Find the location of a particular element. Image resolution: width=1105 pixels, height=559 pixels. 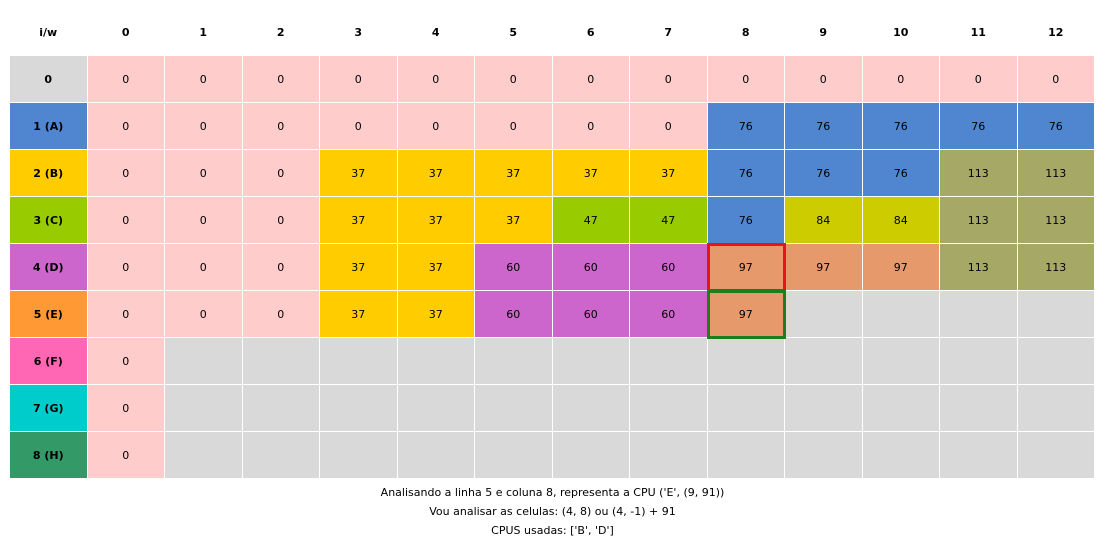

row-label-5: 5 (E) is located at coordinates (49, 314).